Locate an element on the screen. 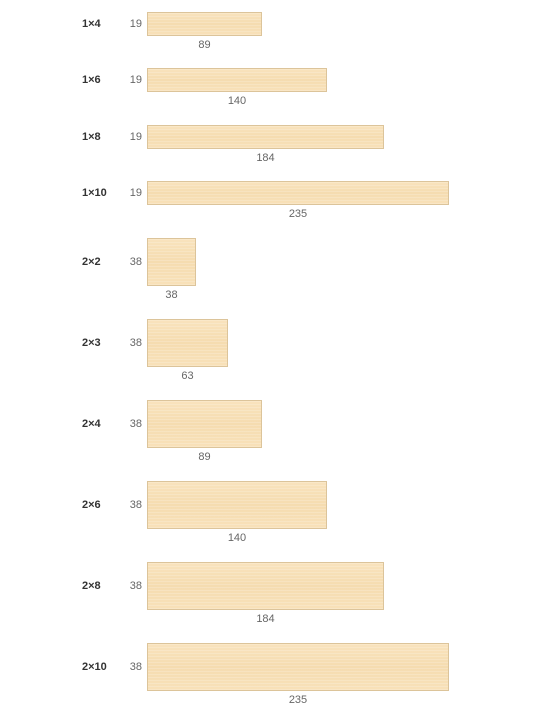  board-name: 2×10 is located at coordinates (94, 667).